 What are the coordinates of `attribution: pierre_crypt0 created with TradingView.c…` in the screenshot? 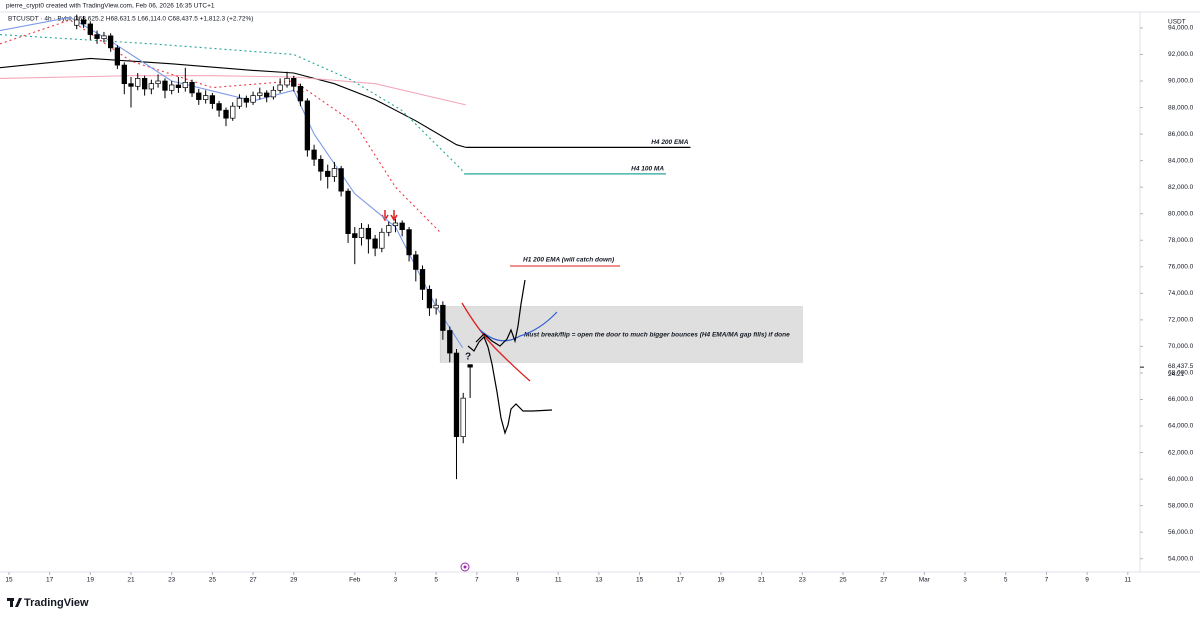 It's located at (110, 6).